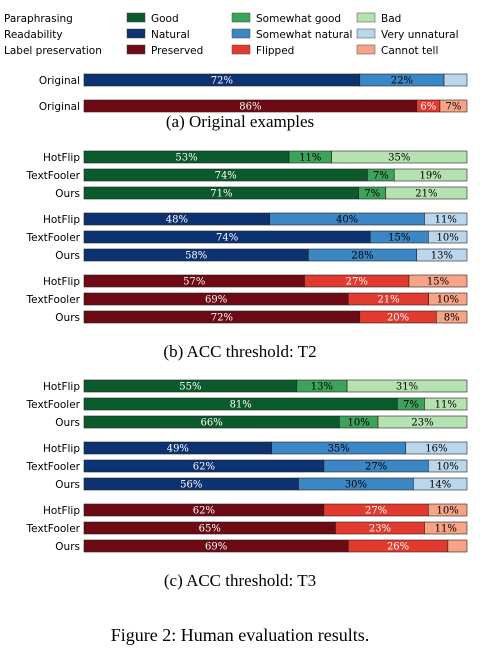  What do you see at coordinates (440, 485) in the screenshot?
I see `bar-value-label: 14%` at bounding box center [440, 485].